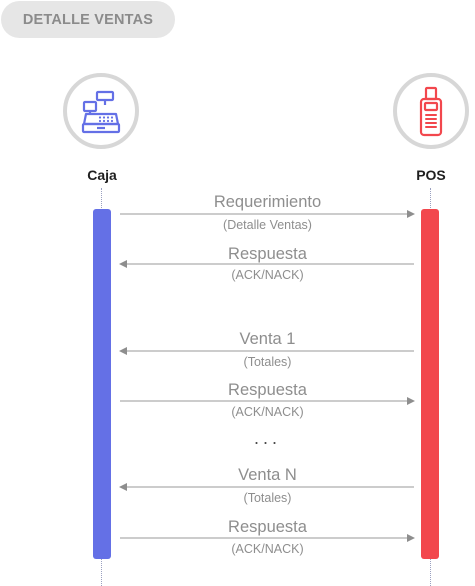  What do you see at coordinates (88, 19) in the screenshot?
I see `diagram-title-badge: DETALLE VENTAS` at bounding box center [88, 19].